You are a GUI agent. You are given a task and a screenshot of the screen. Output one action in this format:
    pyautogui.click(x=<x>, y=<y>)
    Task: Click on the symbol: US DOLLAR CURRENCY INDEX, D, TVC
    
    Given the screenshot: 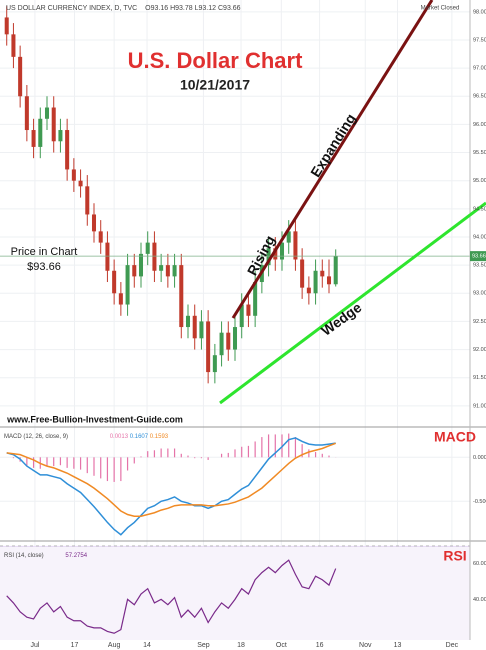 What is the action you would take?
    pyautogui.click(x=71, y=8)
    